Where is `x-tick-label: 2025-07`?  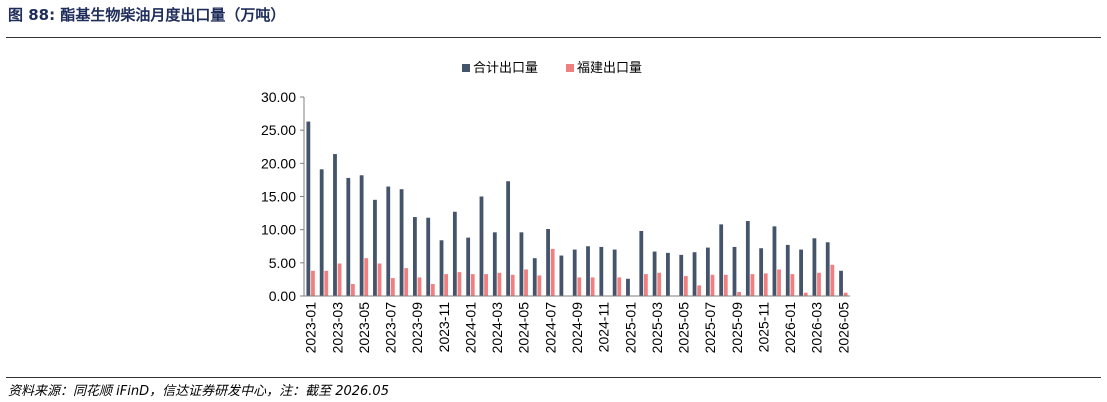 x-tick-label: 2025-07 is located at coordinates (710, 328).